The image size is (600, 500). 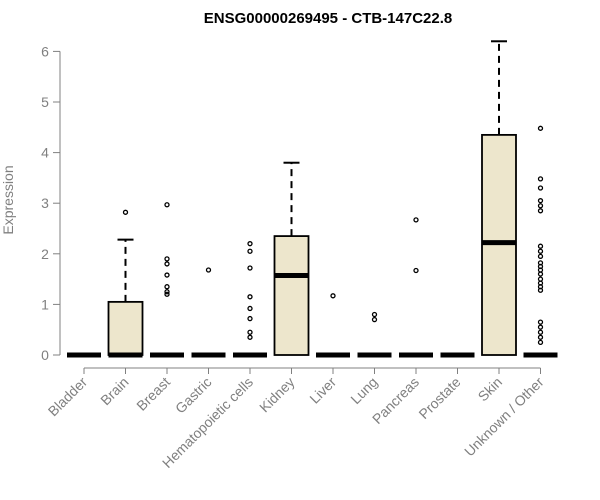 I want to click on box-kidney, so click(x=291, y=258).